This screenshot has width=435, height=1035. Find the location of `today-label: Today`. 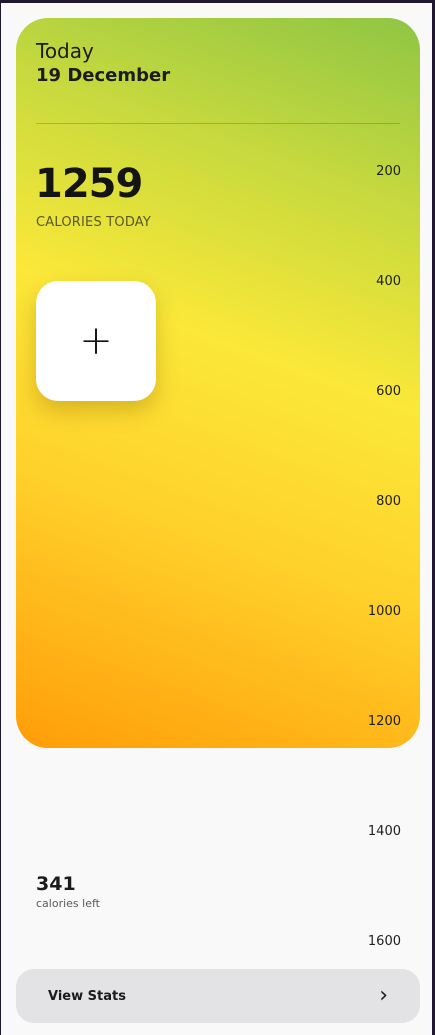

today-label: Today is located at coordinates (65, 51).